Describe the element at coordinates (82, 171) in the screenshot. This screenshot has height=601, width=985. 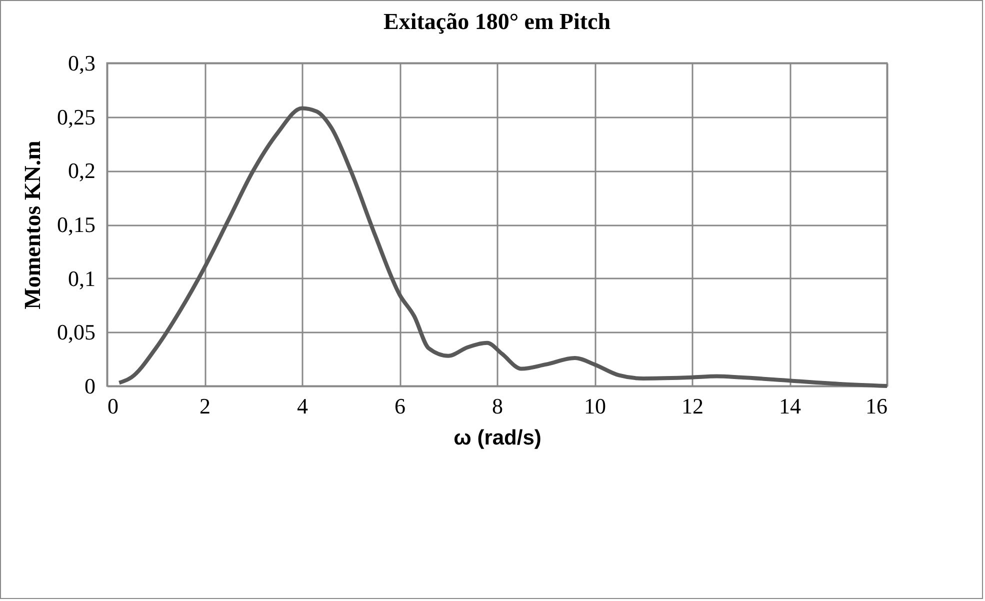
I see `y-tick-label: 0,2` at that location.